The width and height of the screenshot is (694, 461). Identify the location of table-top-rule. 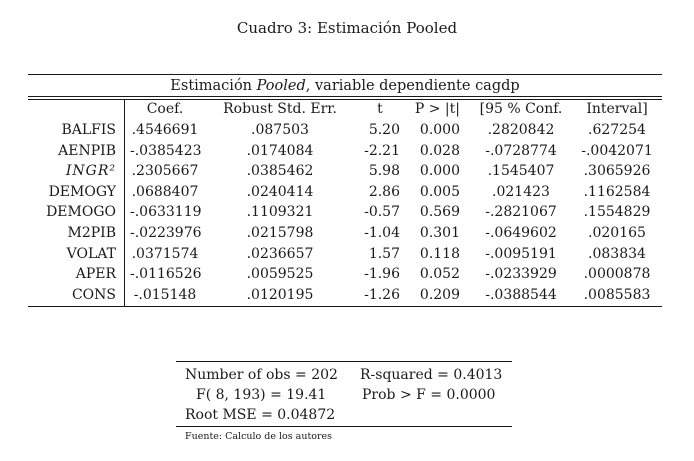
(345, 74).